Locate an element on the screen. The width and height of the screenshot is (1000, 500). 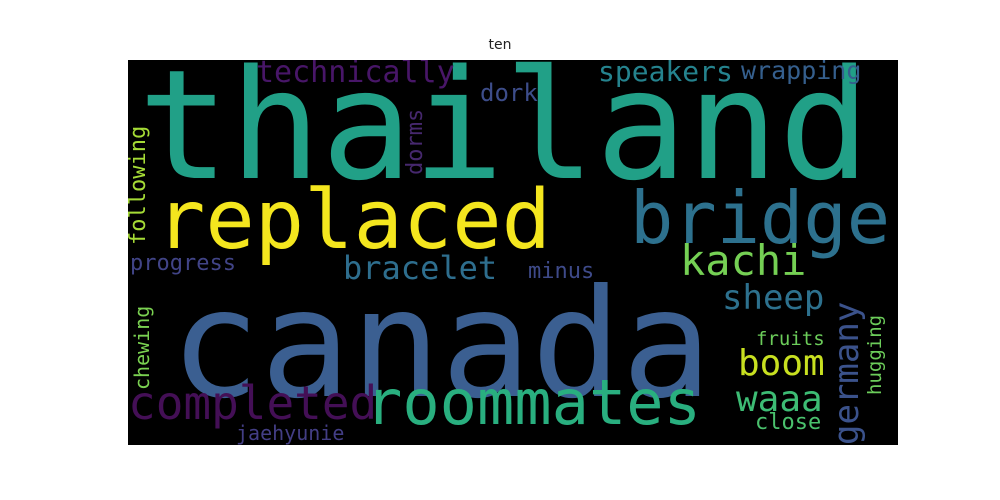
word-dorms: dorms is located at coordinates (415, 141).